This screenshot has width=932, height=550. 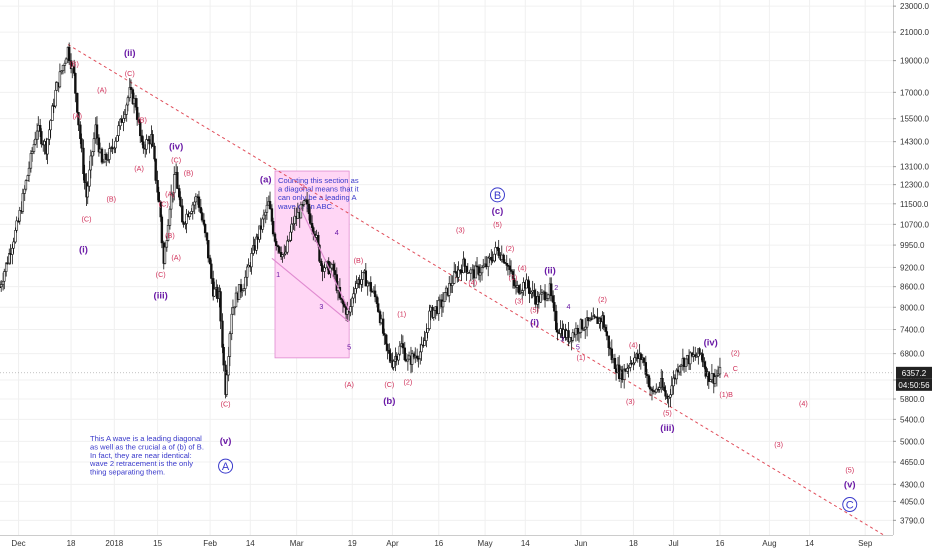 I want to click on wave-label: (1), so click(x=401, y=313).